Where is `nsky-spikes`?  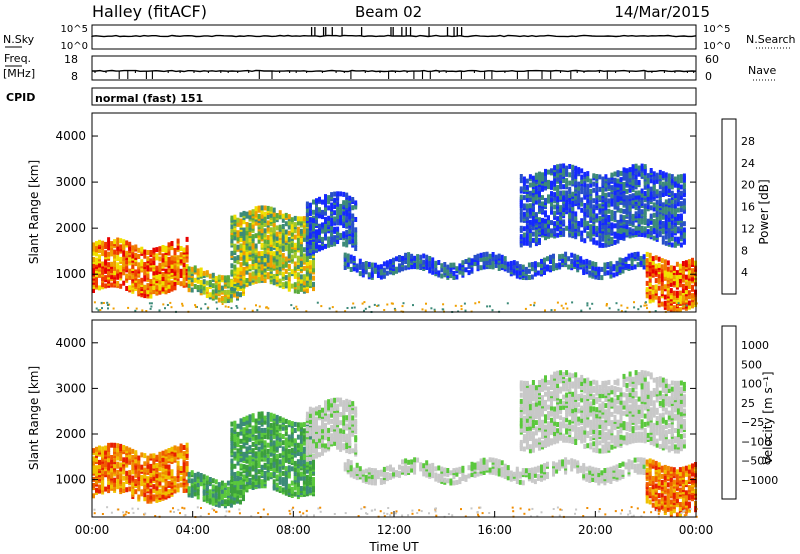 nsky-spikes is located at coordinates (386, 31).